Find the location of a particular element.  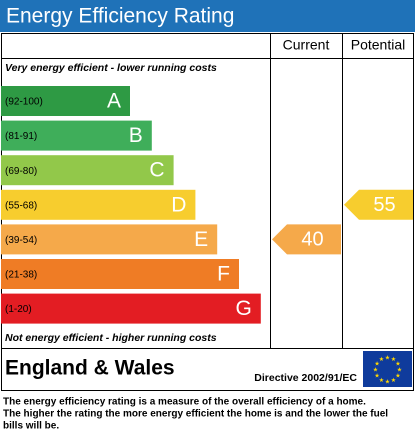

eu-flag: ★★★★★★★★★ ★ ★★ is located at coordinates (387, 369).